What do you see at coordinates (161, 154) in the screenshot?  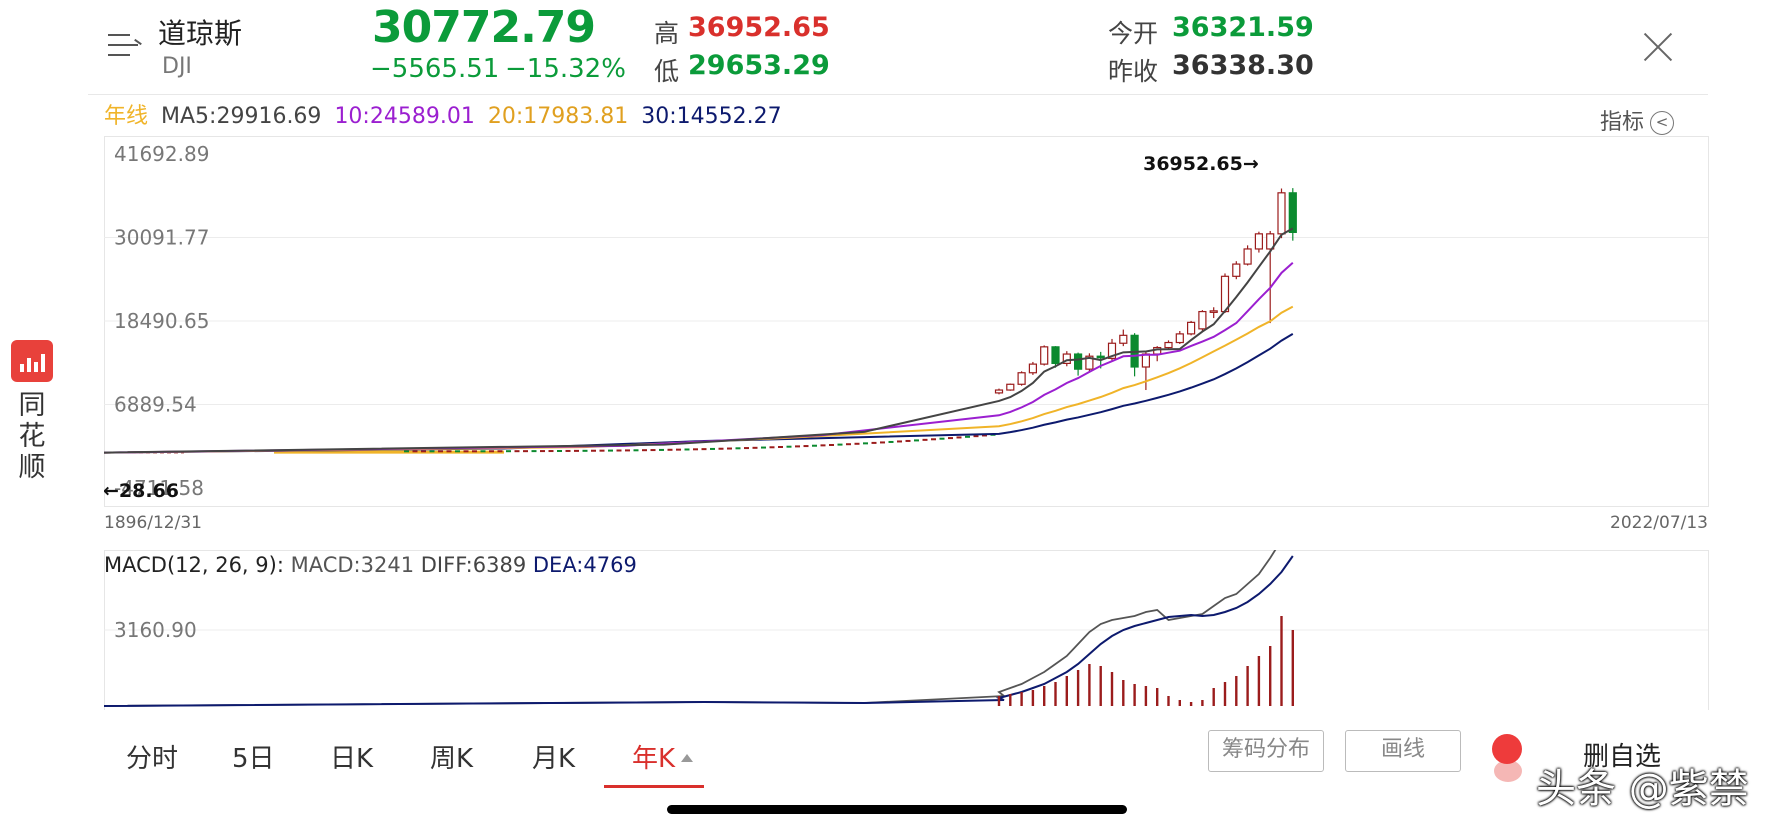 I see `y-tick-label: 41692.89` at bounding box center [161, 154].